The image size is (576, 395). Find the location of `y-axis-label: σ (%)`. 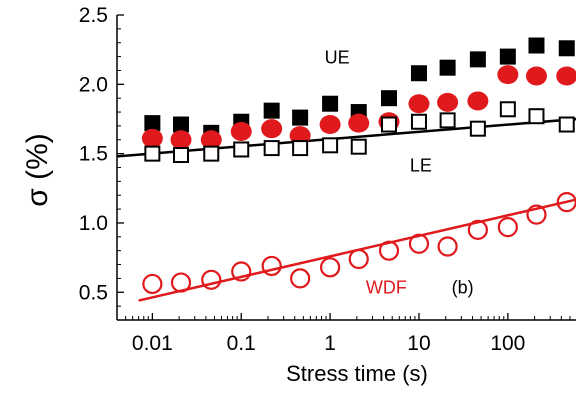

y-axis-label: σ (%) is located at coordinates (37, 170).